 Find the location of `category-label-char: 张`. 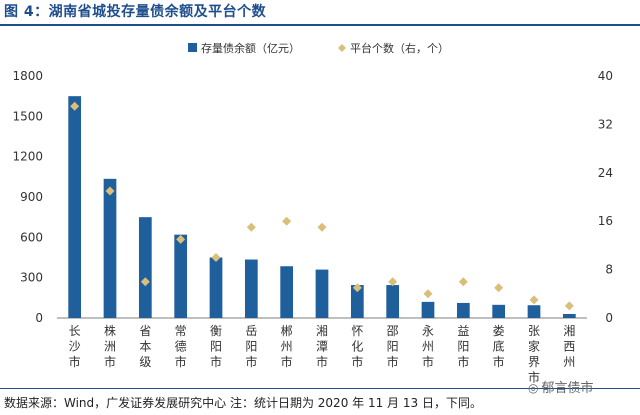

category-label-char: 张 is located at coordinates (534, 331).